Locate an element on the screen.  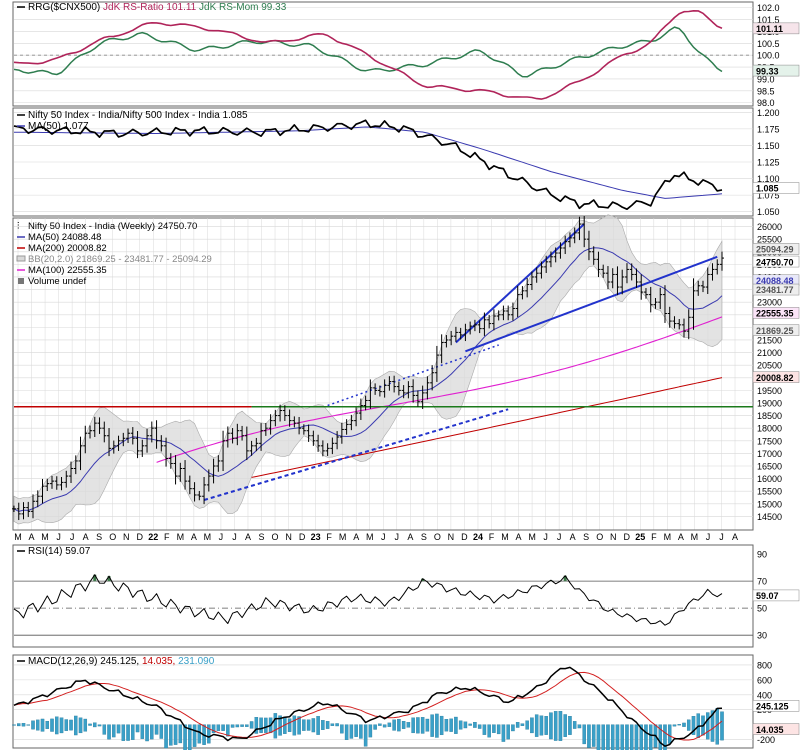
rsi-tick-label: 30 is located at coordinates (762, 636).